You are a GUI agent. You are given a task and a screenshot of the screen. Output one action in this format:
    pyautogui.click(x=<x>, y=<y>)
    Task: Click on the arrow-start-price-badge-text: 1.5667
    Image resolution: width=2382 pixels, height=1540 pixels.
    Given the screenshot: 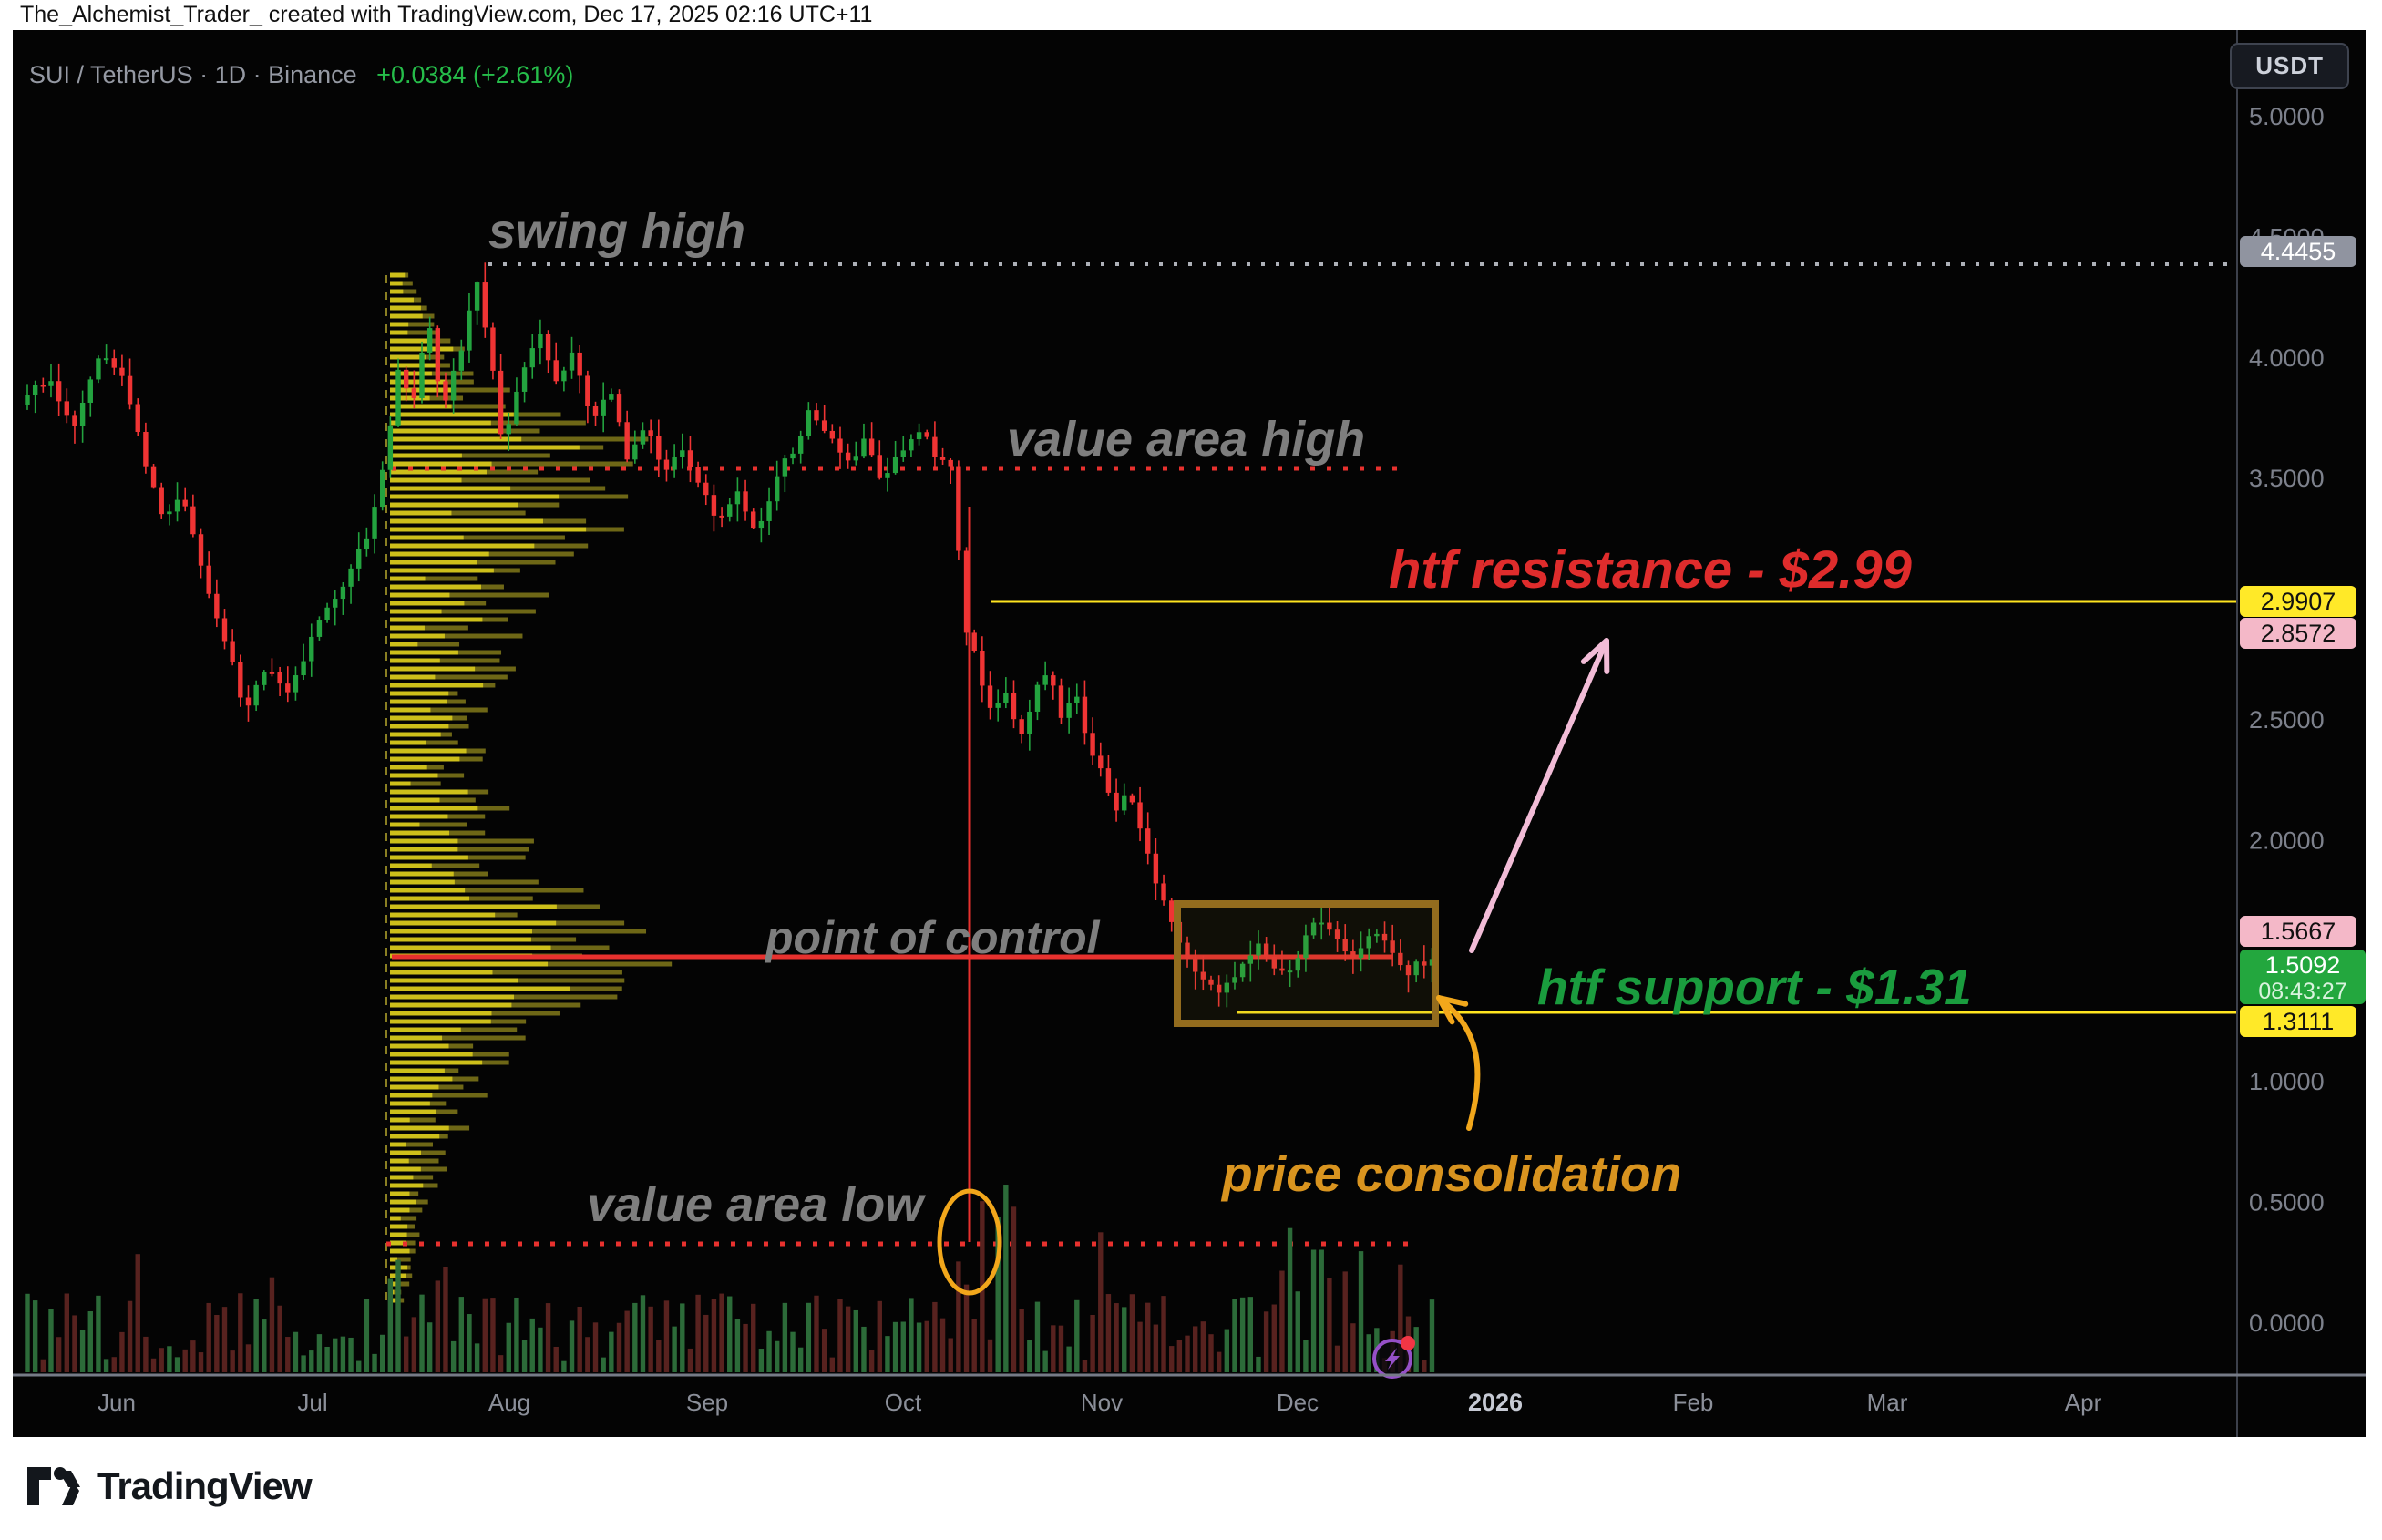 What is the action you would take?
    pyautogui.click(x=2298, y=931)
    